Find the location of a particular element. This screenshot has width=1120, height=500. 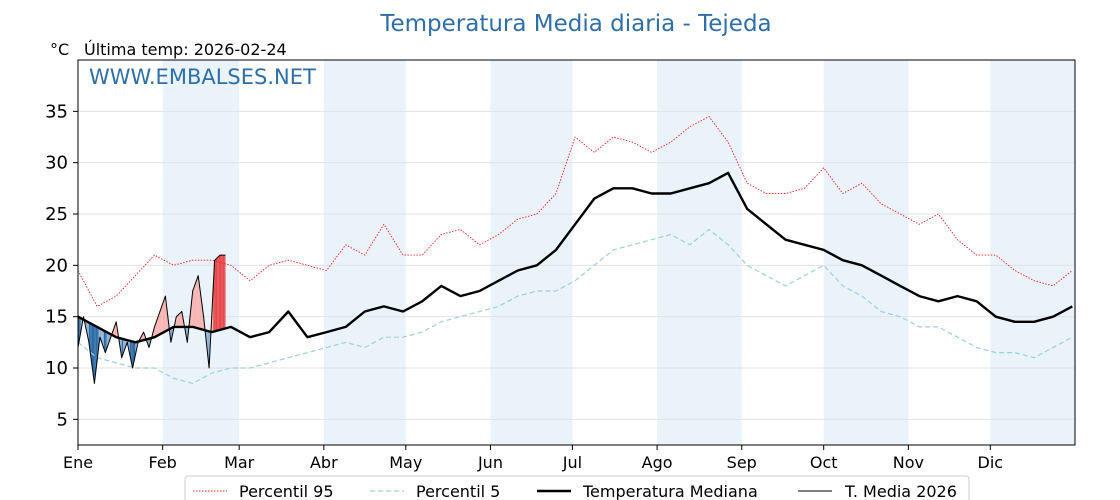

x-tick-label-may: May is located at coordinates (405, 462).